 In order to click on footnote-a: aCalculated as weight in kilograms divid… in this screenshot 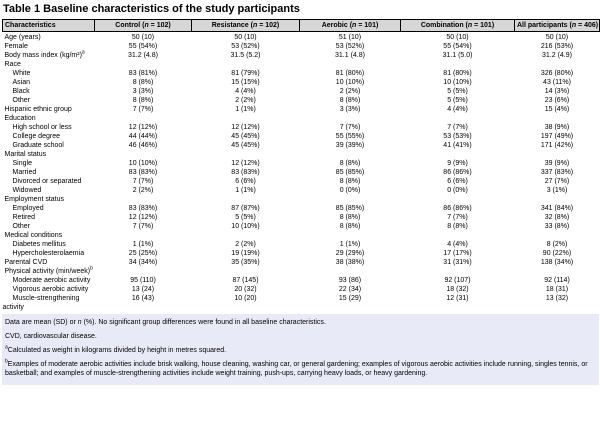, I will do `click(116, 349)`.